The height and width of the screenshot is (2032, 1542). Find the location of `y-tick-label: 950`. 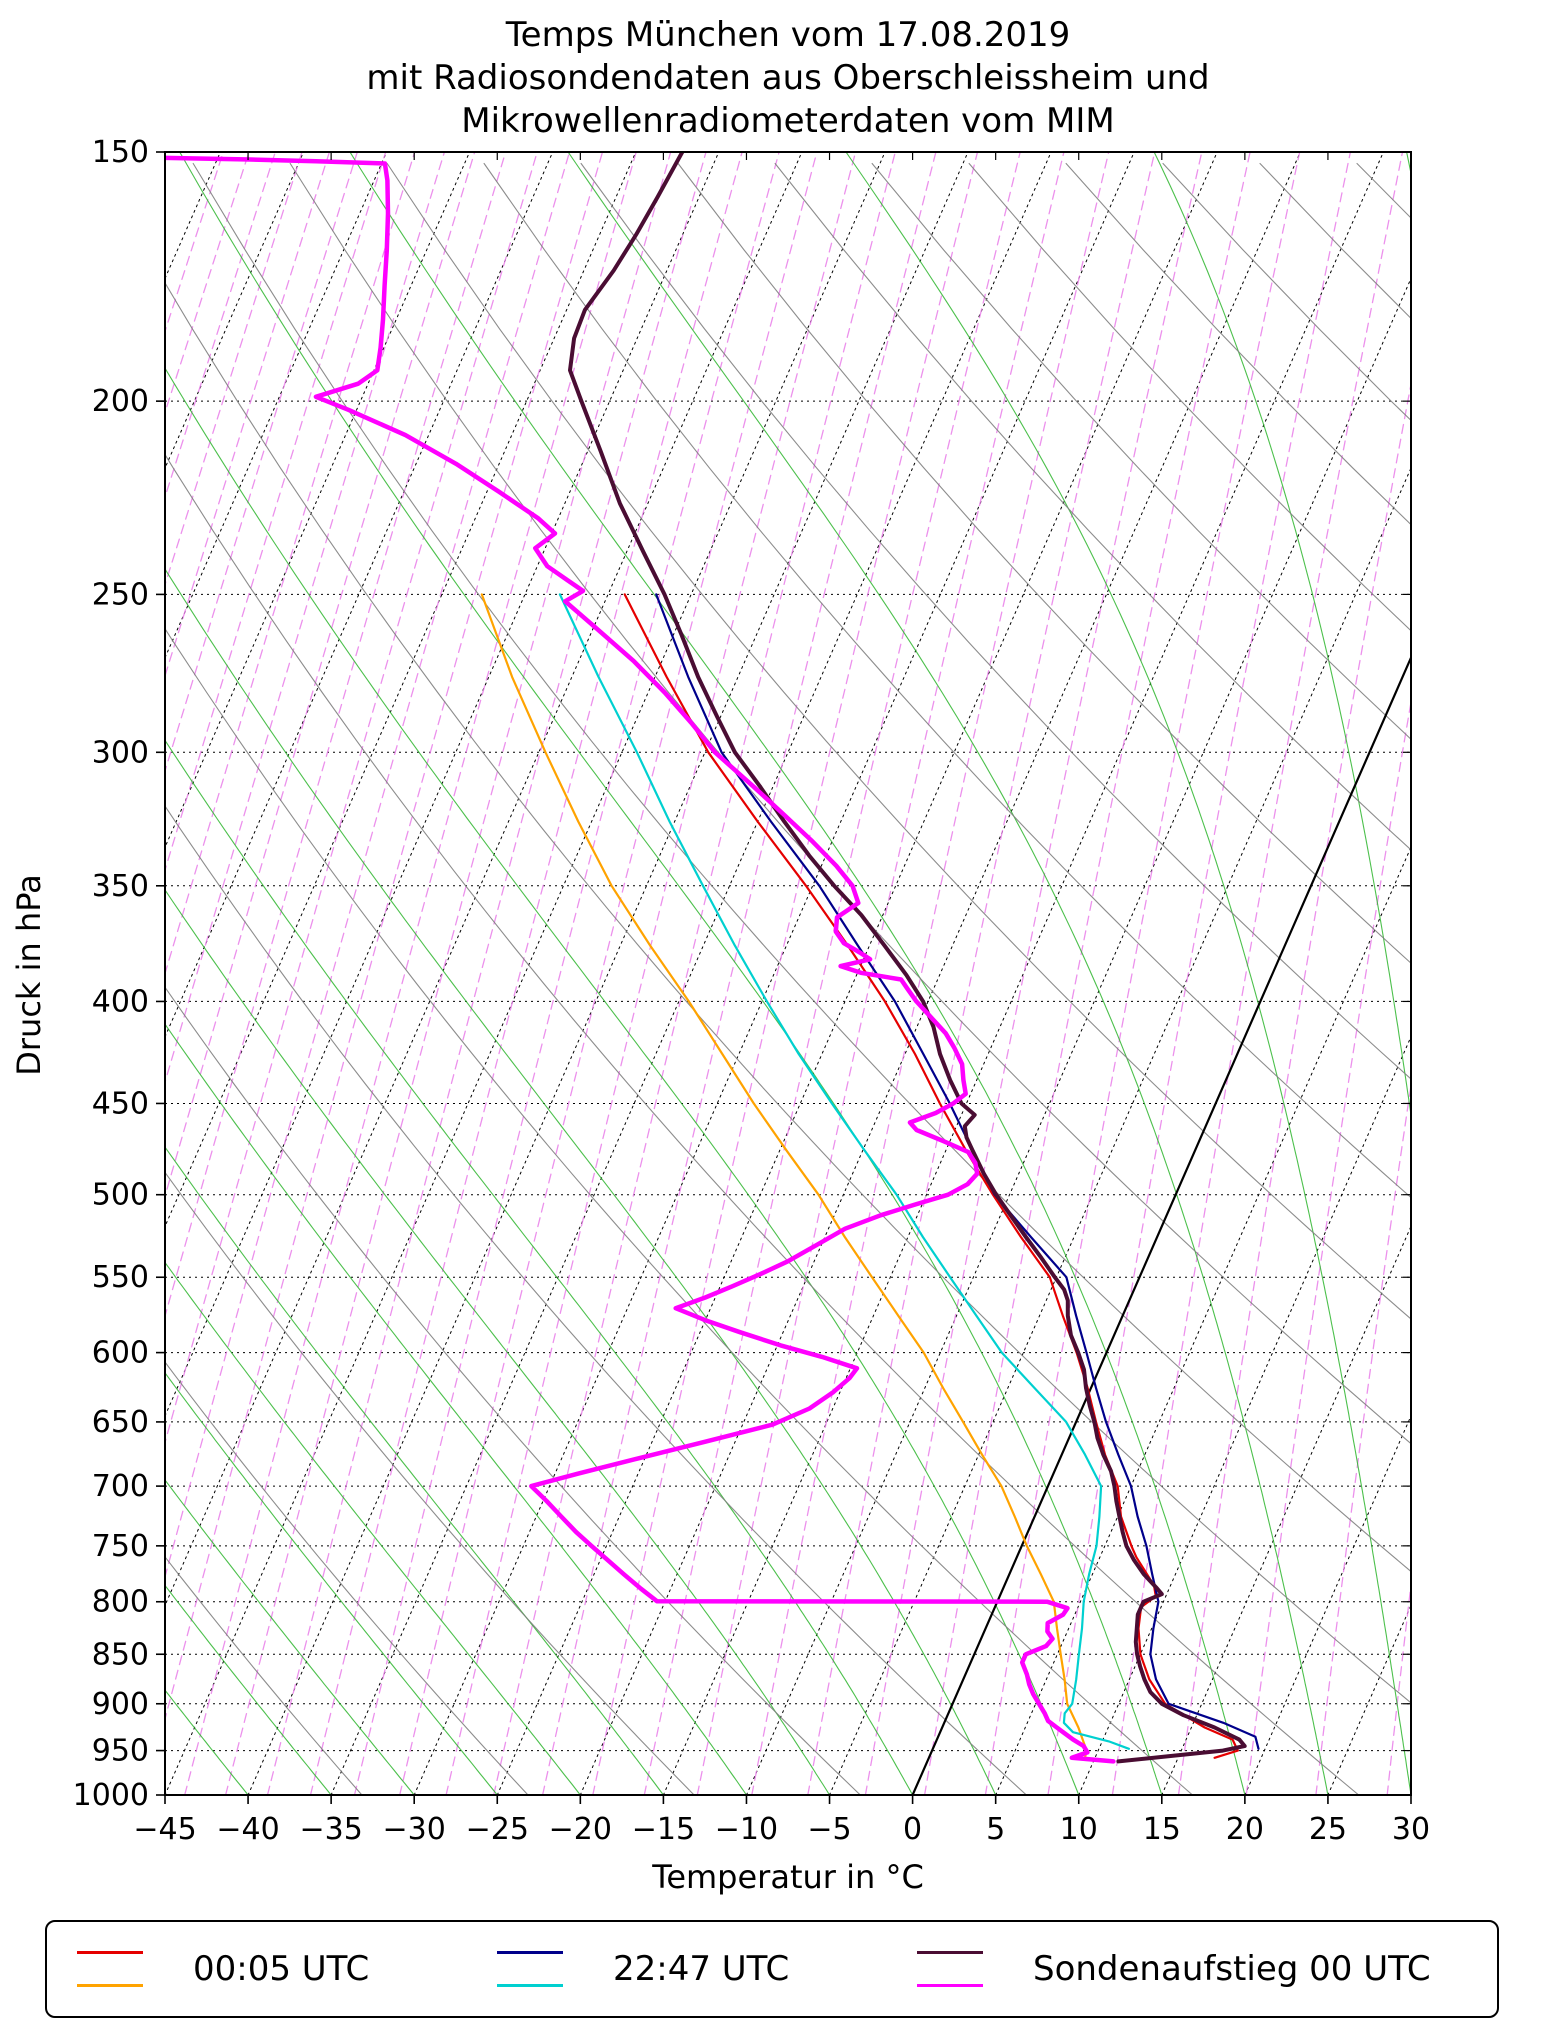

y-tick-label: 950 is located at coordinates (120, 1751).